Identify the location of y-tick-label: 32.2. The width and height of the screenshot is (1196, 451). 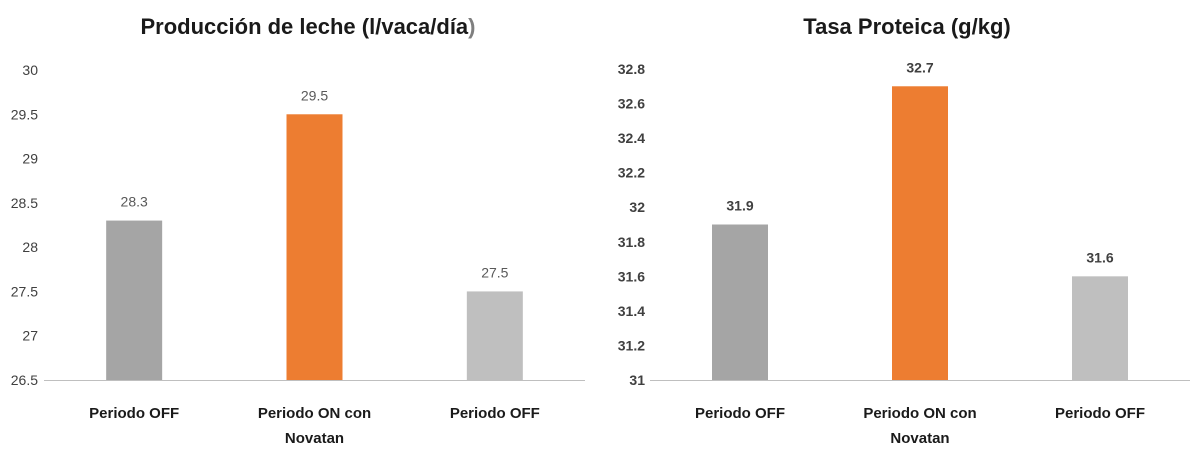
(631, 173).